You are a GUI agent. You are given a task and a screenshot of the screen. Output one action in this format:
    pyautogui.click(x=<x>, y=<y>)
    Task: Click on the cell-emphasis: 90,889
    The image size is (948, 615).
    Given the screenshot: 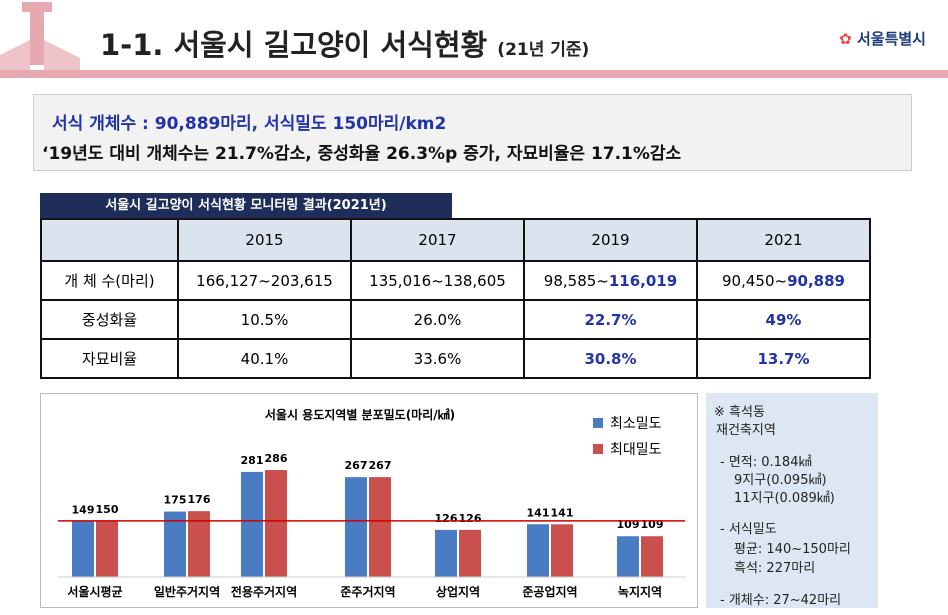 What is the action you would take?
    pyautogui.click(x=816, y=280)
    